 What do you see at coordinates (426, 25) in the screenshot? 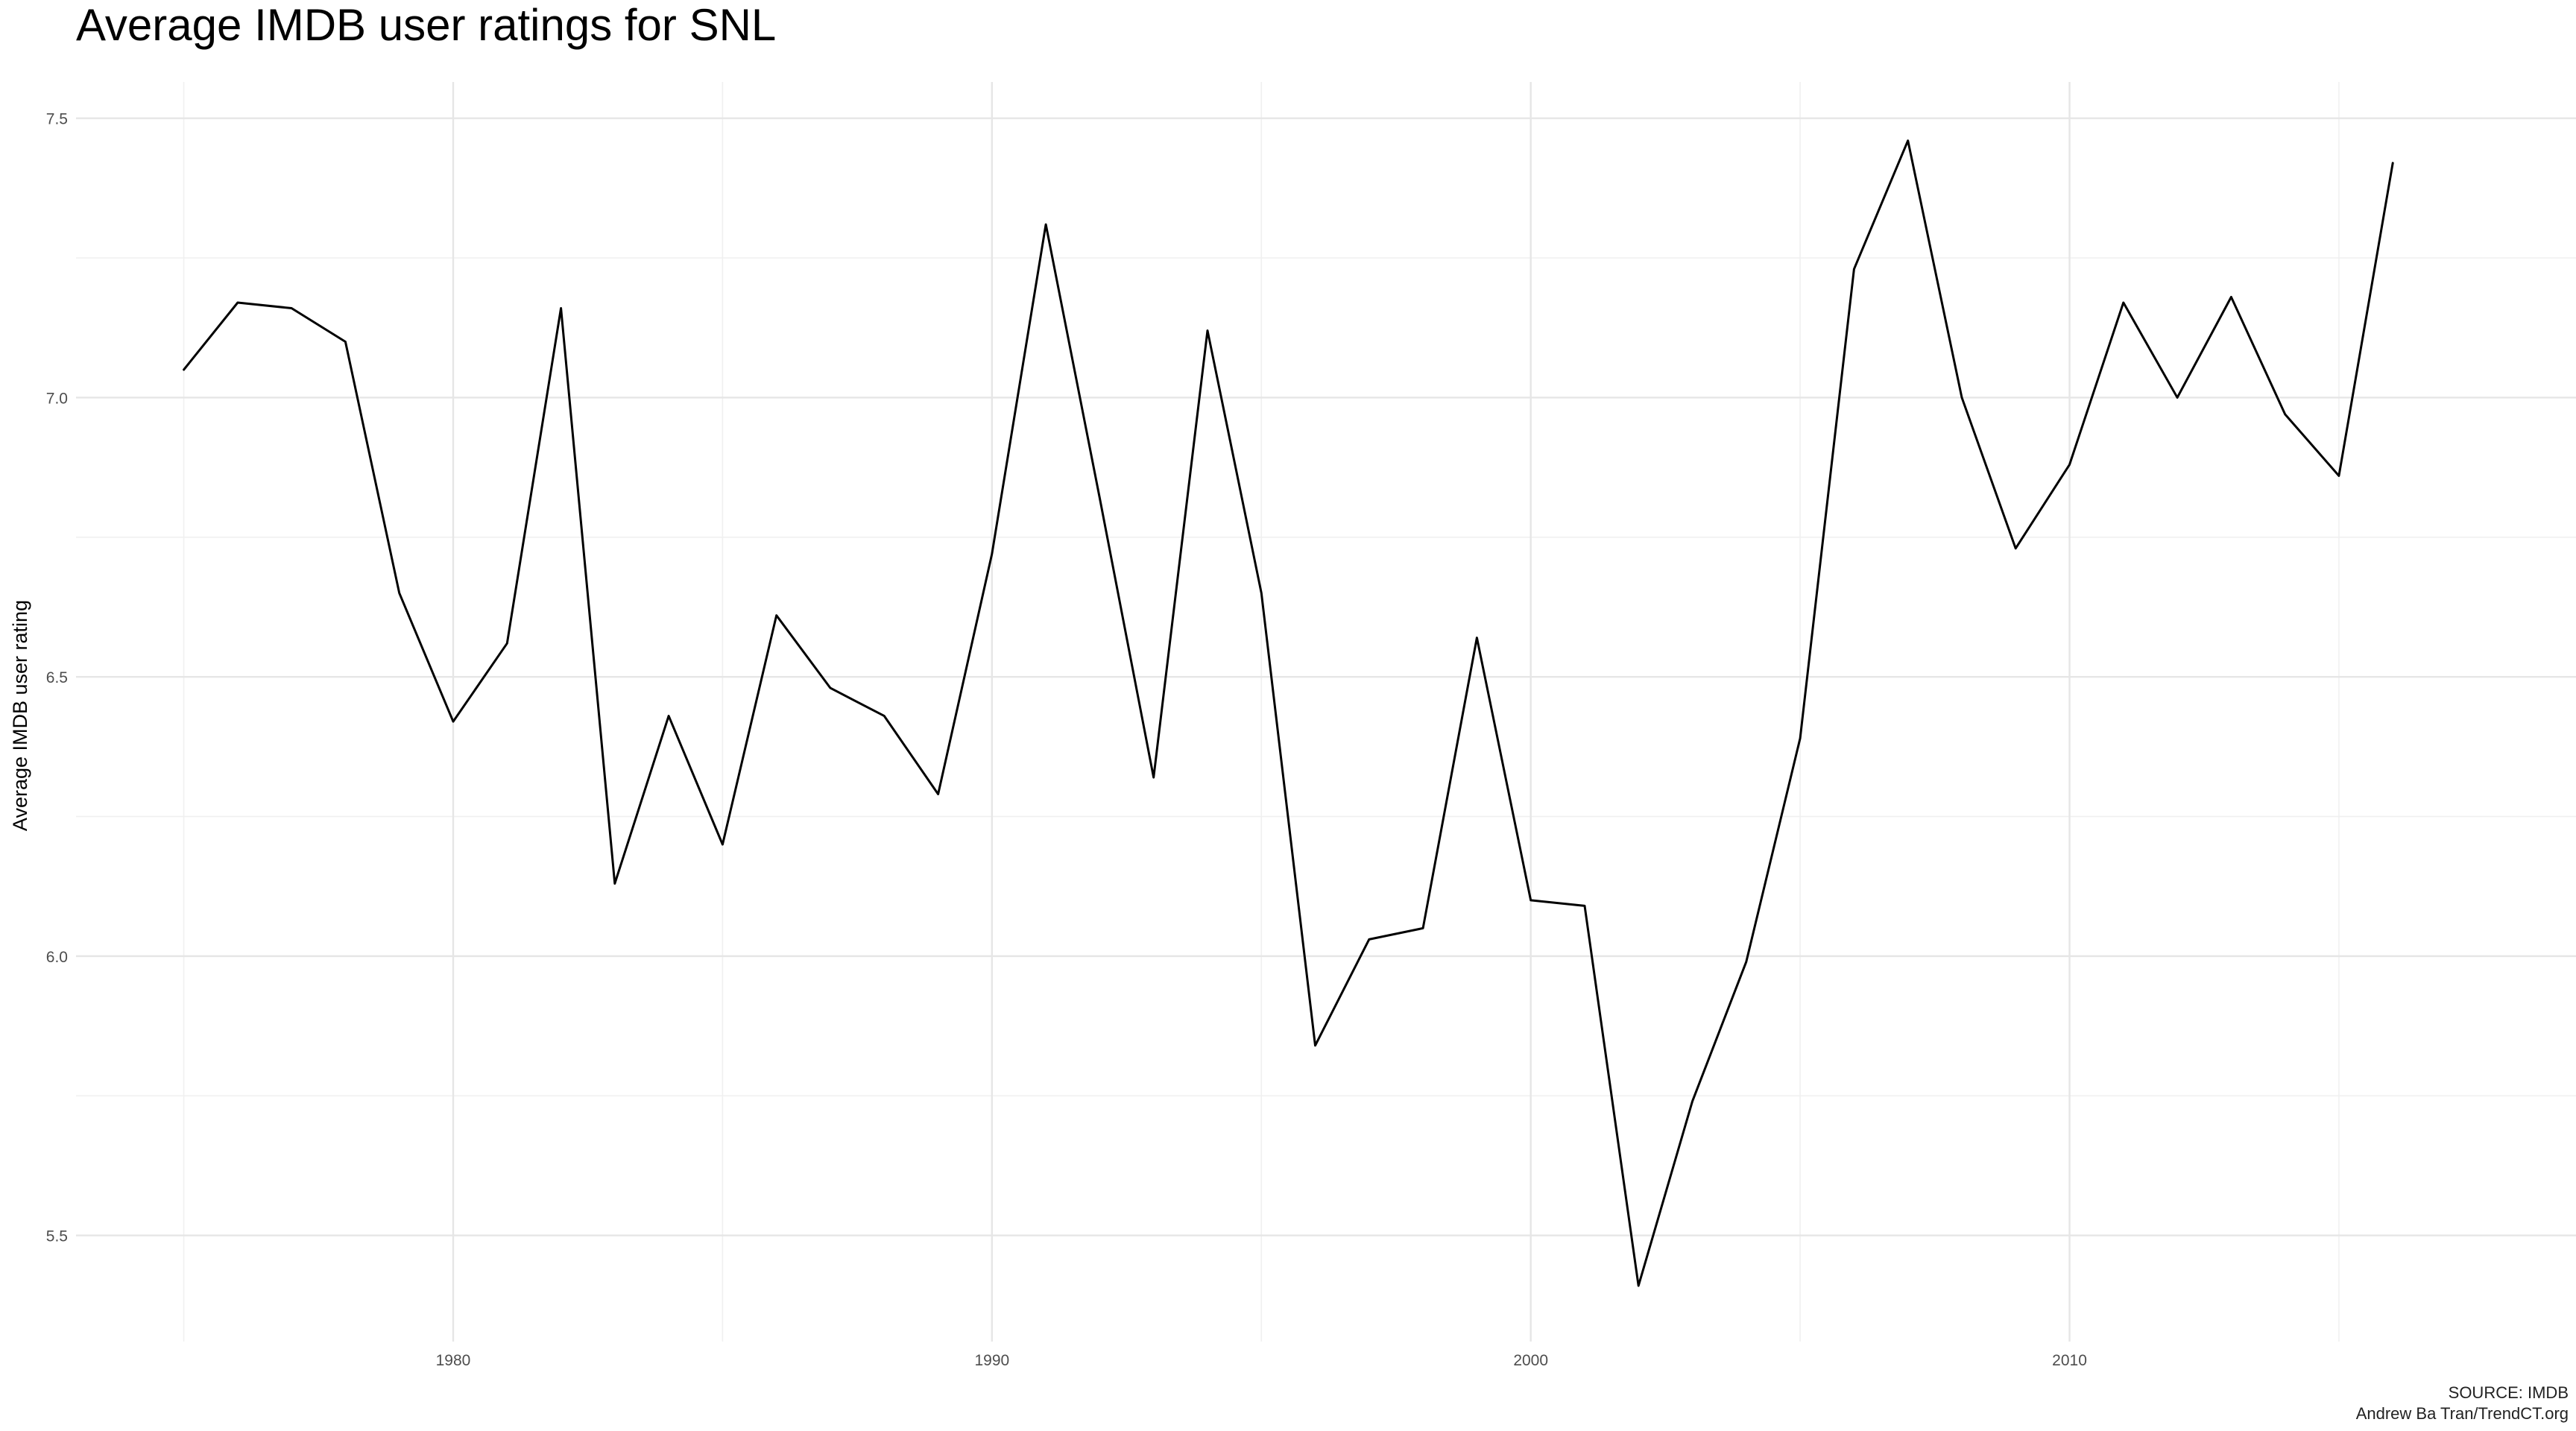
I see `chart-title: Average IMDB user ratings for SNL` at bounding box center [426, 25].